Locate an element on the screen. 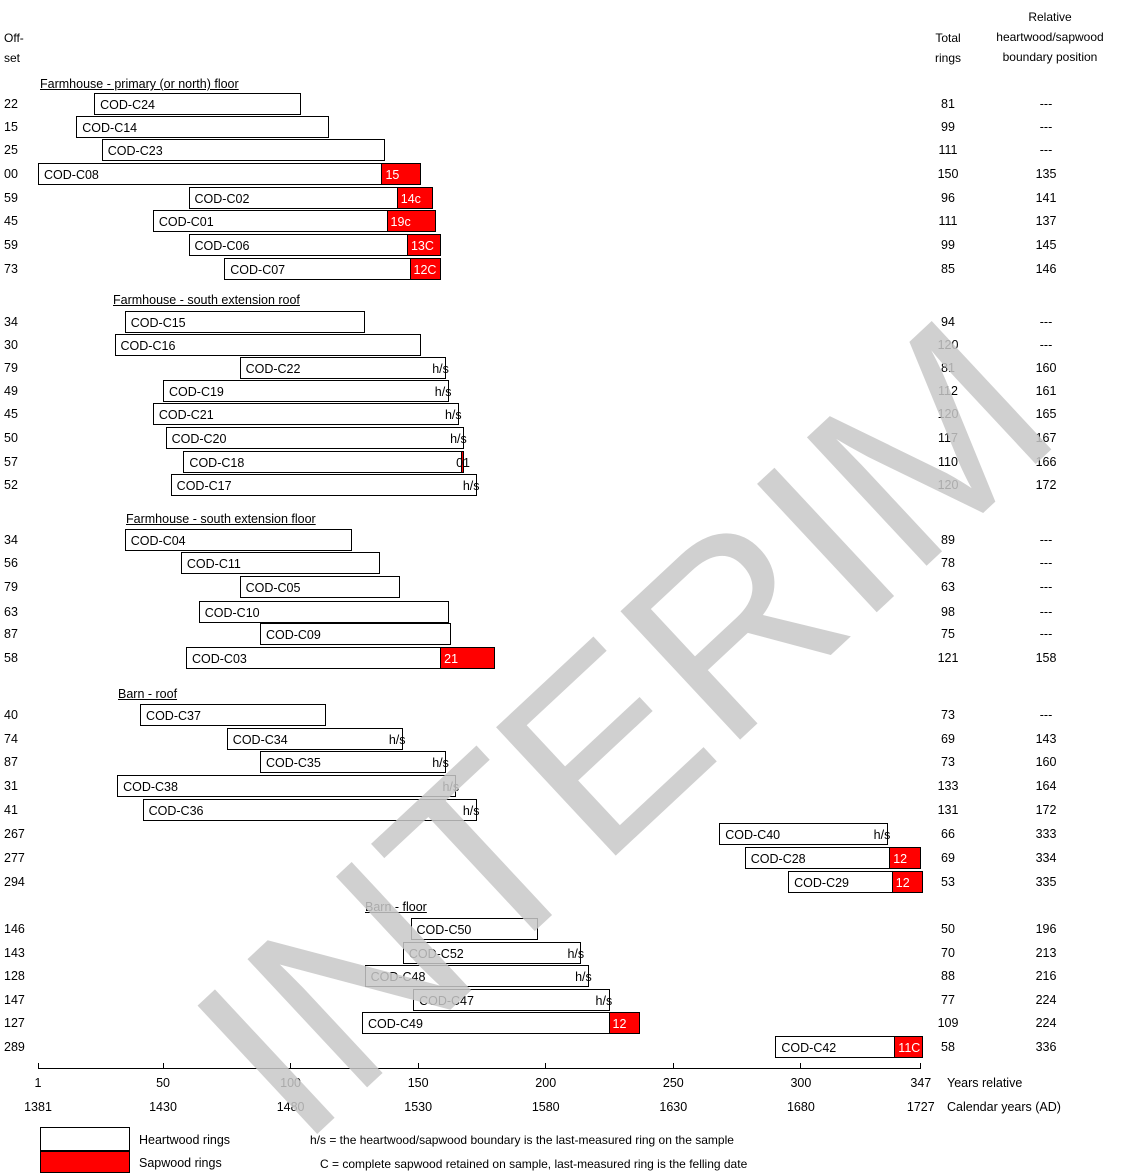  sample-label: COD-C37 is located at coordinates (173, 716).